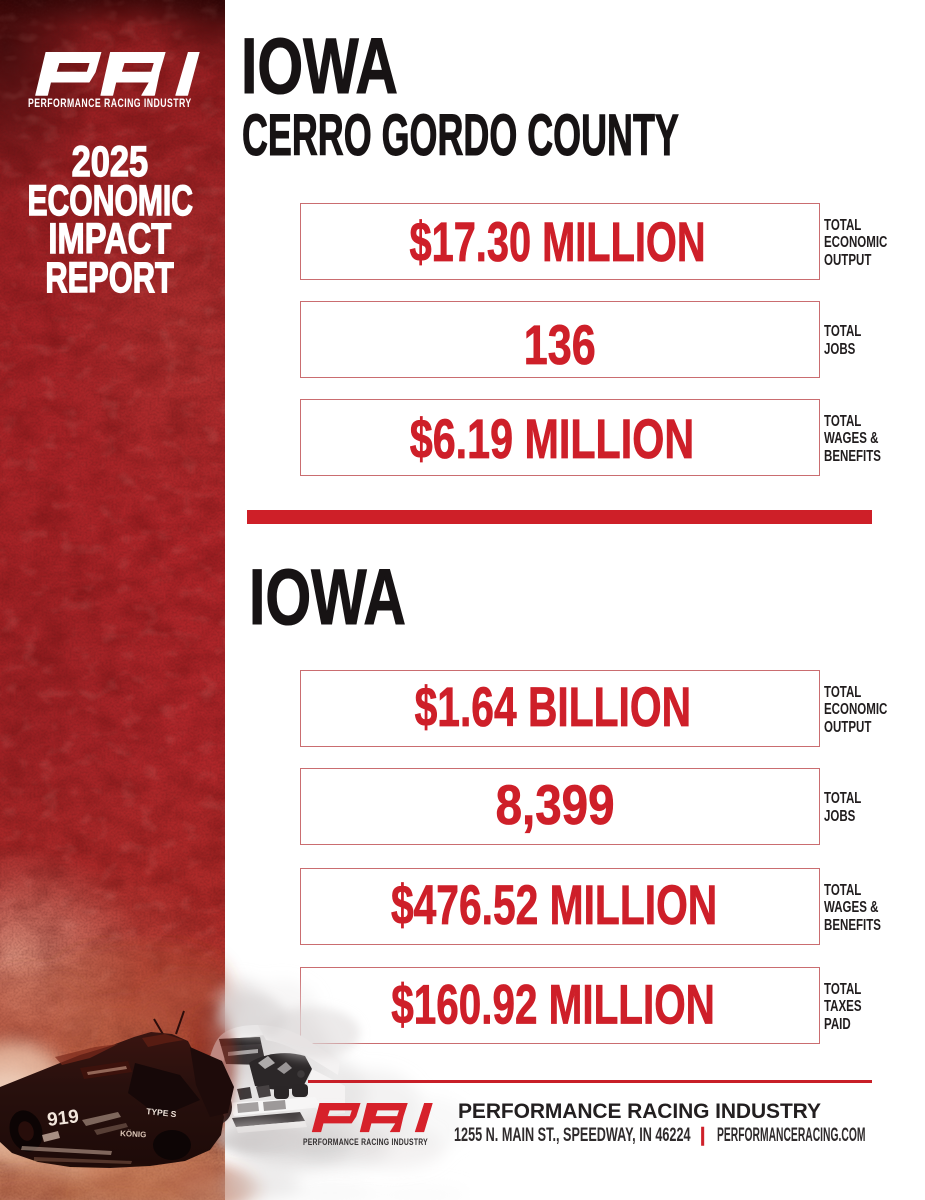 This screenshot has width=925, height=1200. Describe the element at coordinates (133, 1134) in the screenshot. I see `svg-text: KÖNIG` at that location.